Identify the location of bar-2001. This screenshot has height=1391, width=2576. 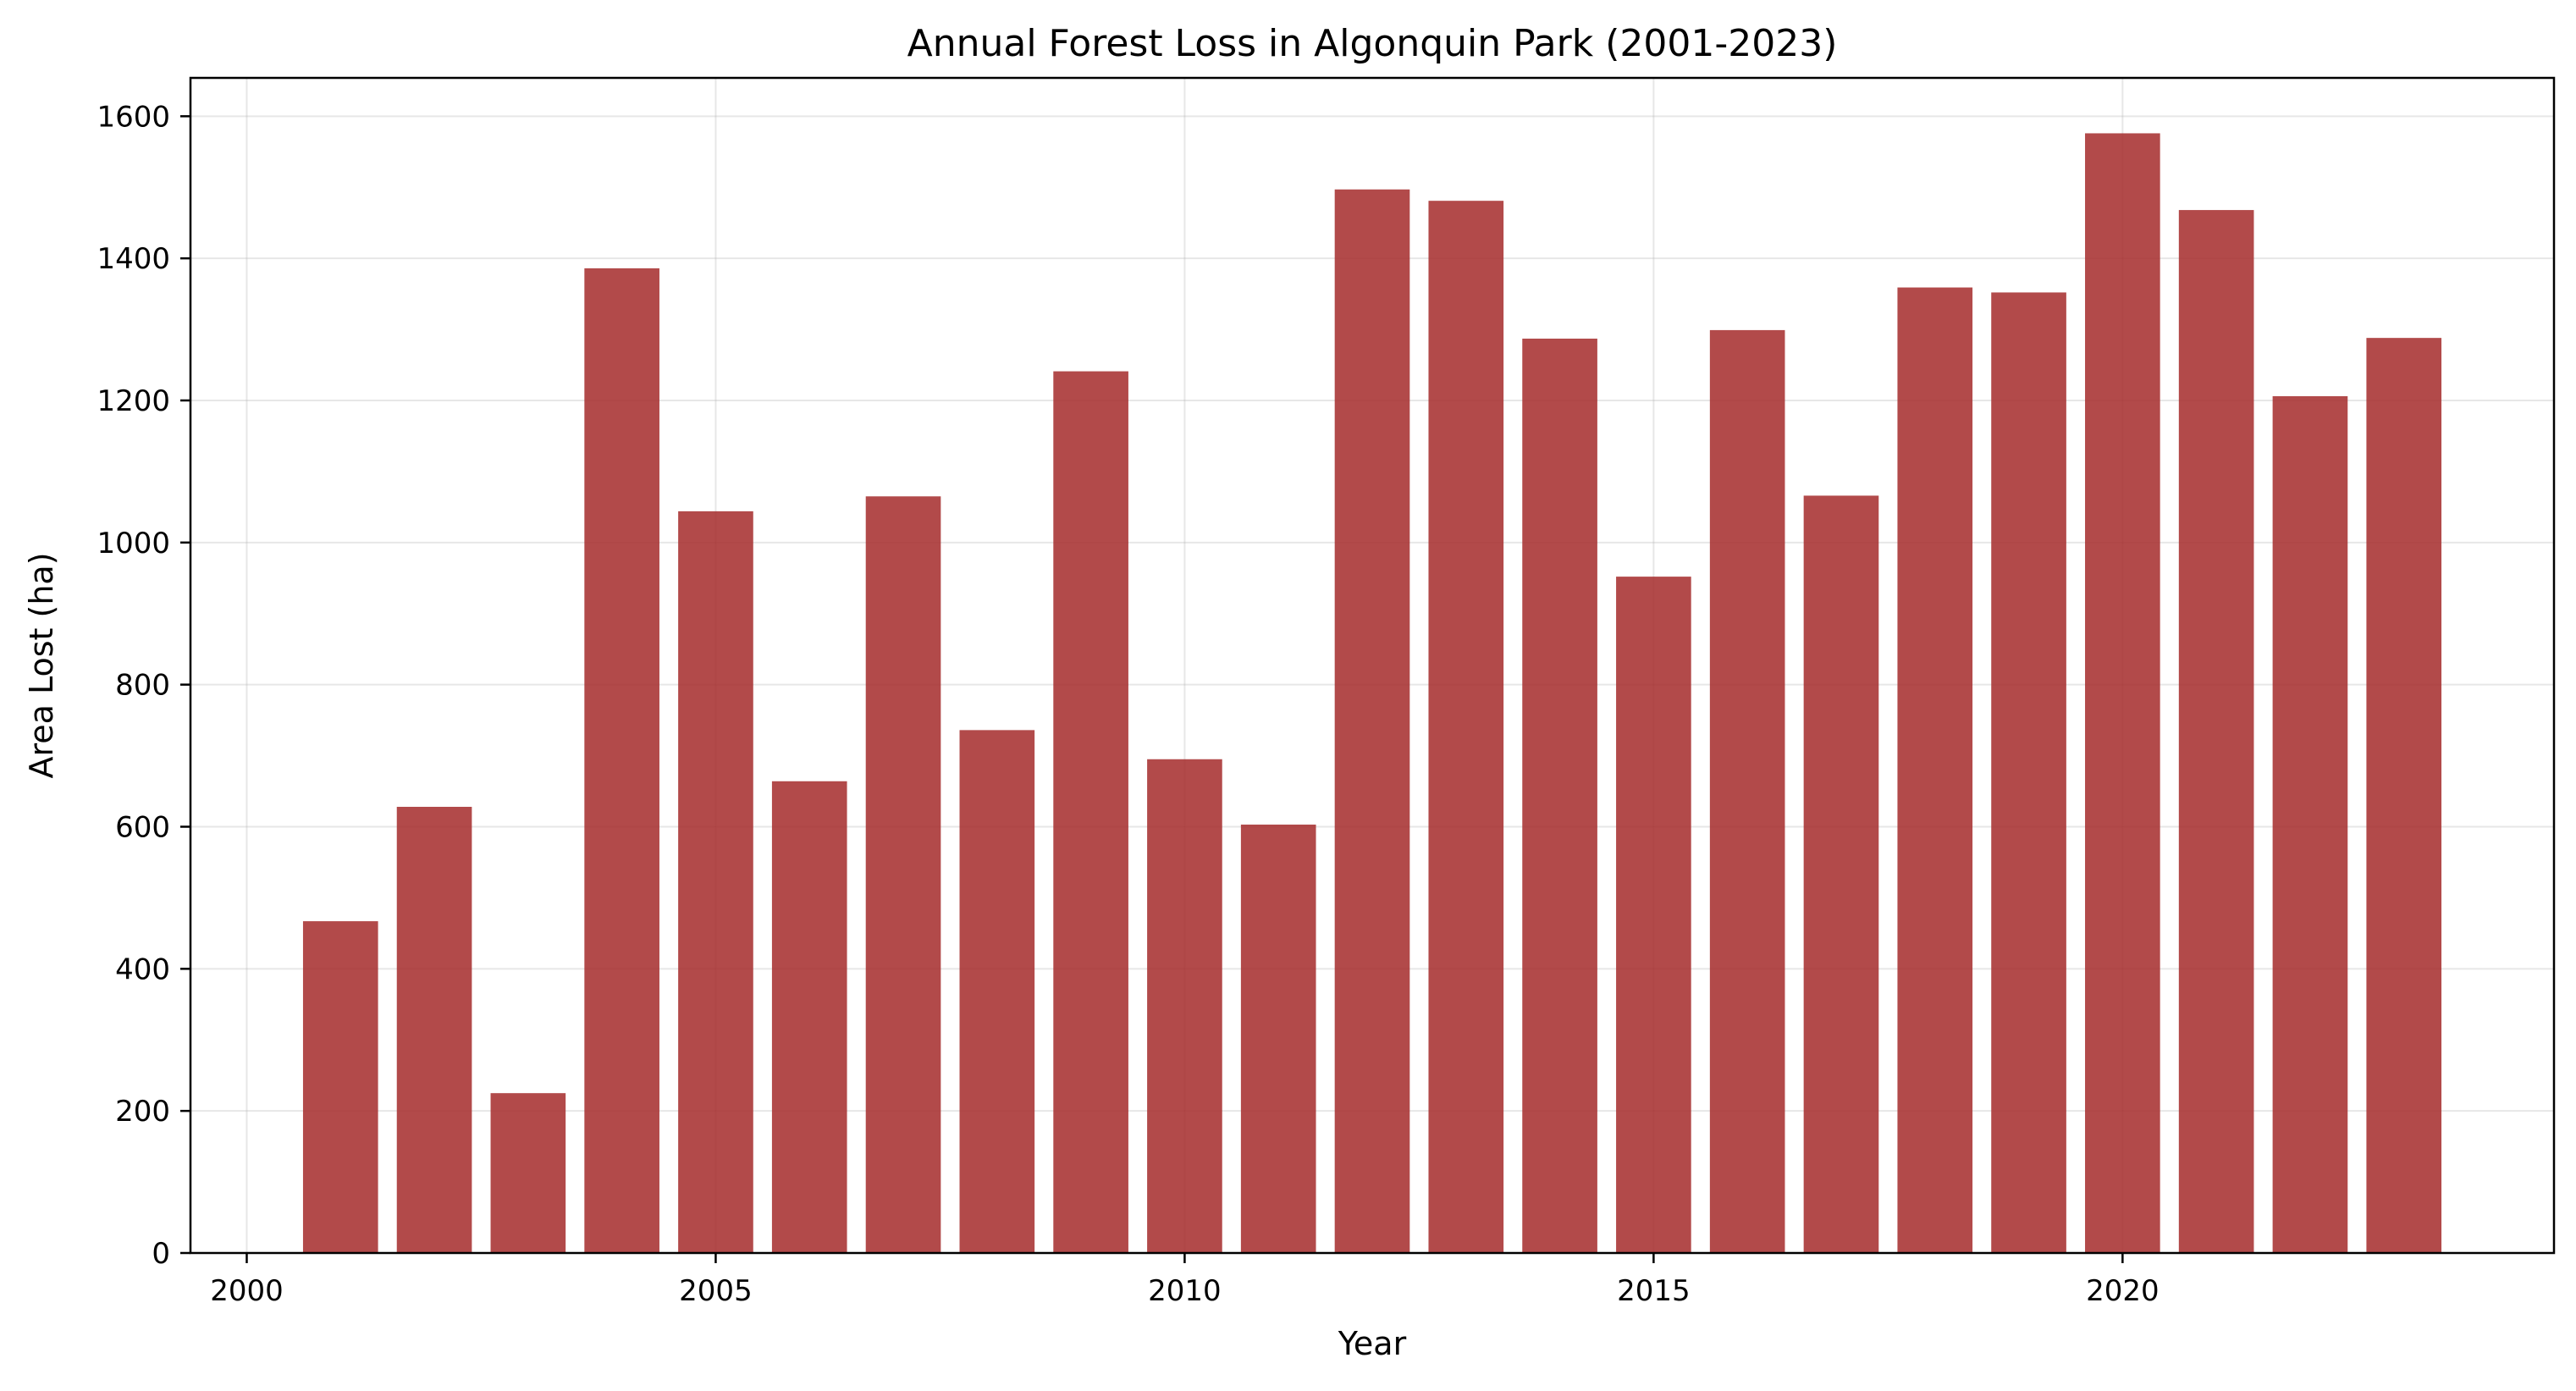
(340, 1087).